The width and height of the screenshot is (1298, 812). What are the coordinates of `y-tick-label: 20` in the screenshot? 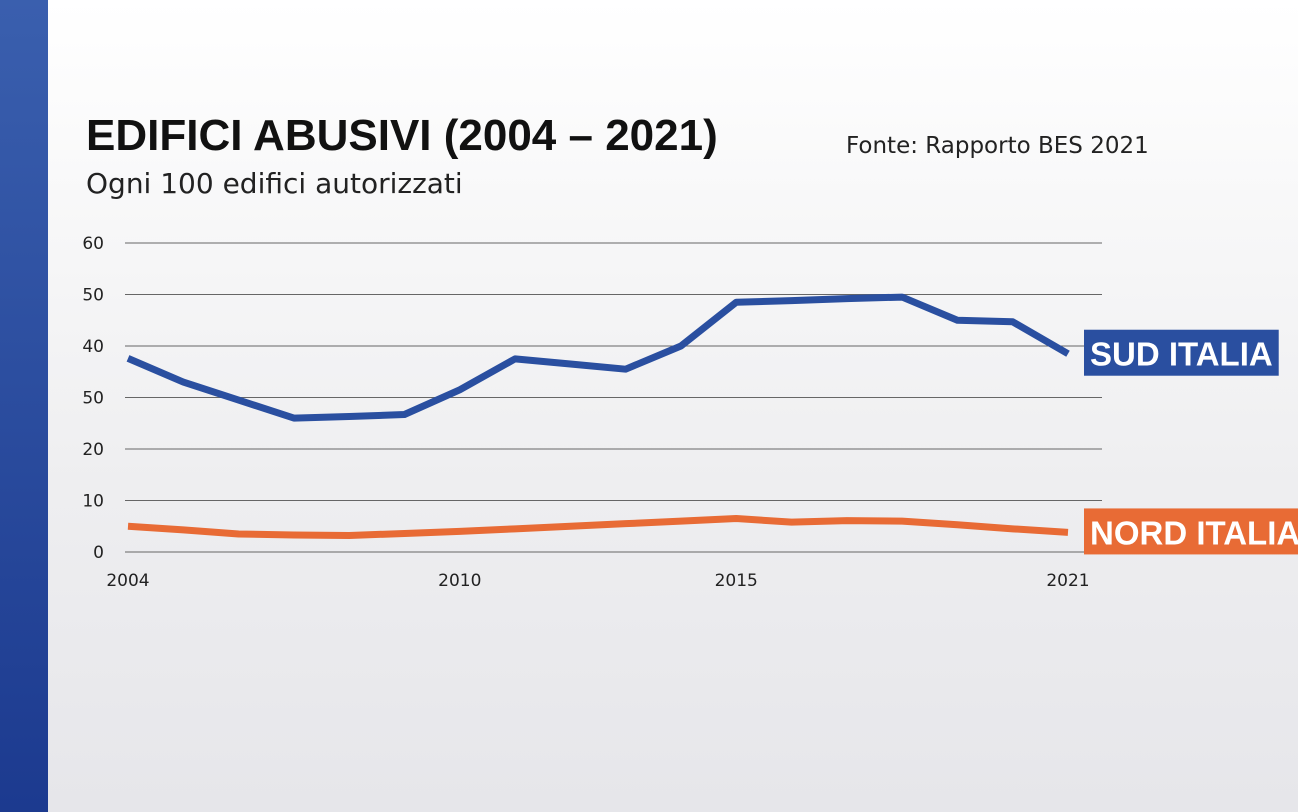 It's located at (93, 450).